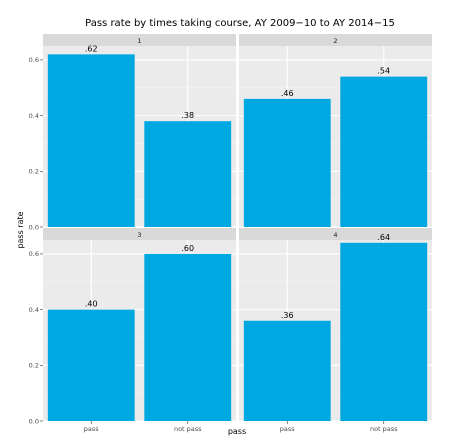 The width and height of the screenshot is (474, 442). Describe the element at coordinates (237, 431) in the screenshot. I see `x-axis-title: pass` at that location.